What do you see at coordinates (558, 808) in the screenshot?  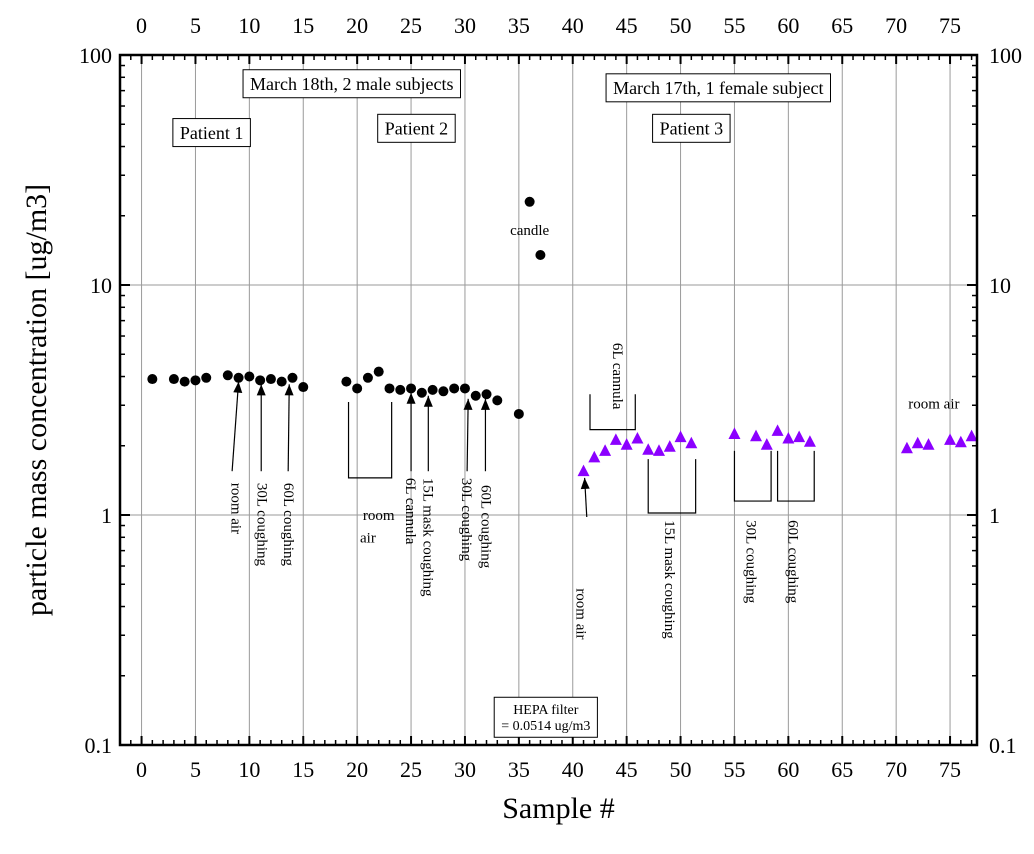 I see `x-axis-title: Sample #` at bounding box center [558, 808].